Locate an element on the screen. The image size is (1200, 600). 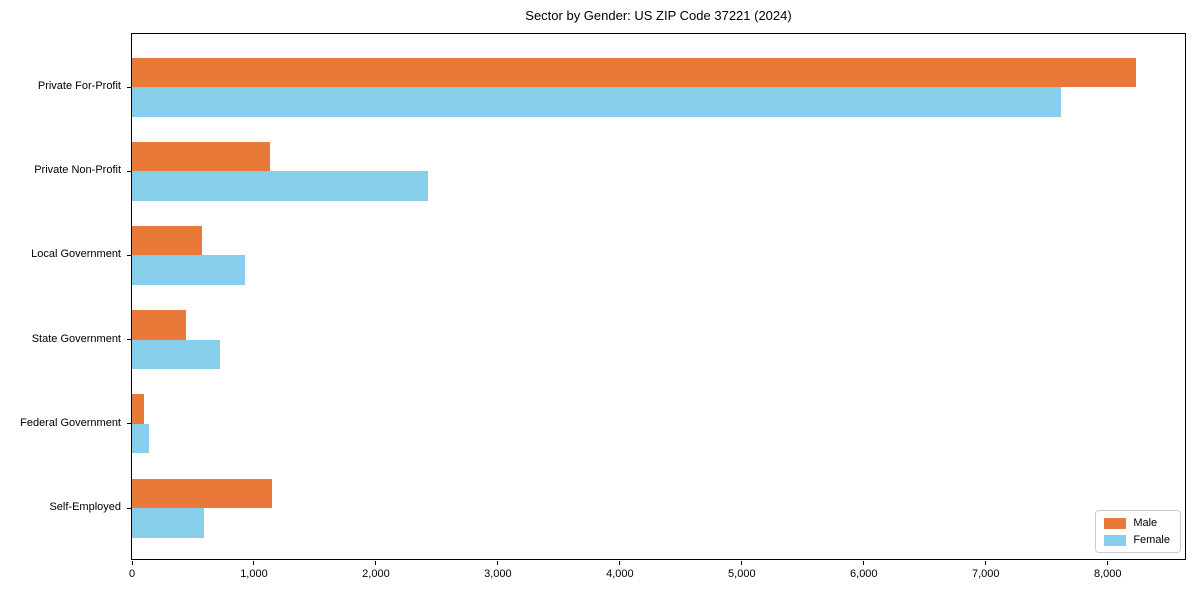
bar-male-federal-government is located at coordinates (138, 409).